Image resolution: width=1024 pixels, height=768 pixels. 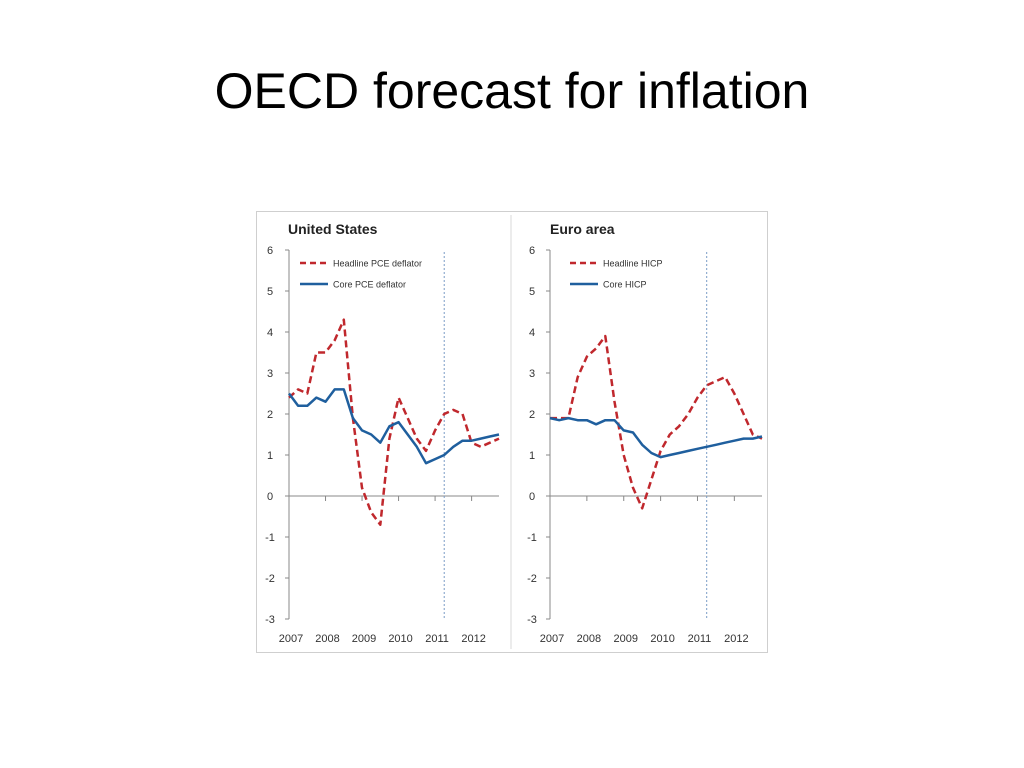 I want to click on panel-title: Euro area, so click(x=582, y=229).